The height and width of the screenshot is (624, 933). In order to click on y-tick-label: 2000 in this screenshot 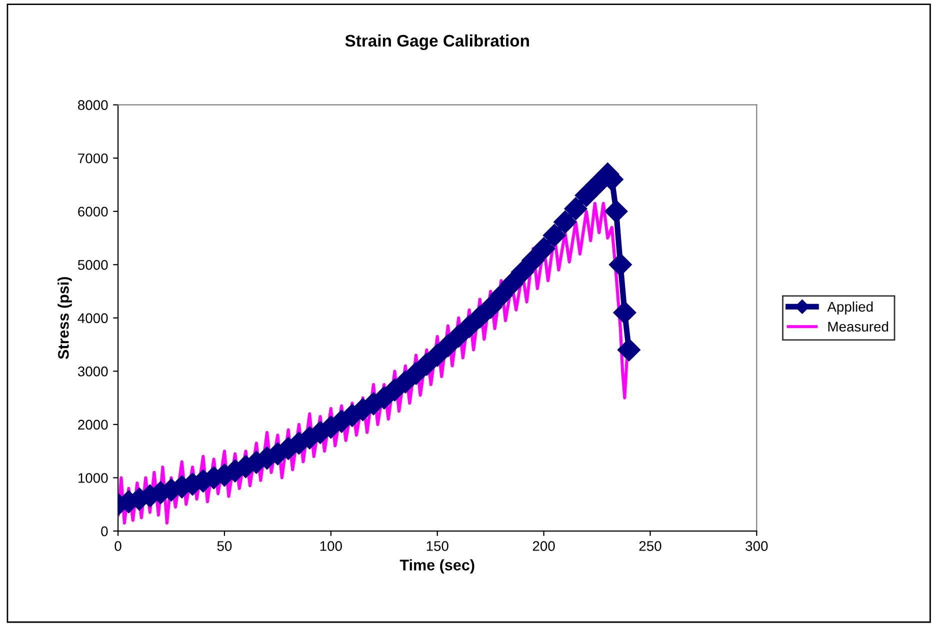, I will do `click(93, 425)`.